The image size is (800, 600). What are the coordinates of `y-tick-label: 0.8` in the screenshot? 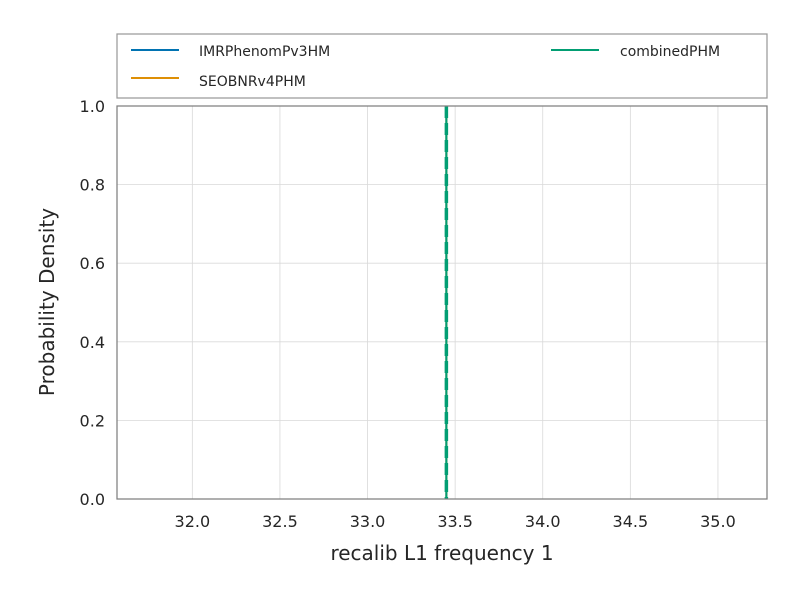 It's located at (92, 185).